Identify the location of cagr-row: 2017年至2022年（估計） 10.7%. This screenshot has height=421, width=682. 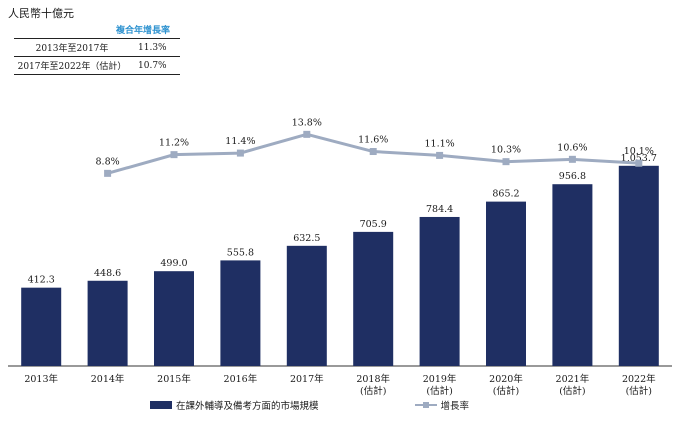
(97, 65).